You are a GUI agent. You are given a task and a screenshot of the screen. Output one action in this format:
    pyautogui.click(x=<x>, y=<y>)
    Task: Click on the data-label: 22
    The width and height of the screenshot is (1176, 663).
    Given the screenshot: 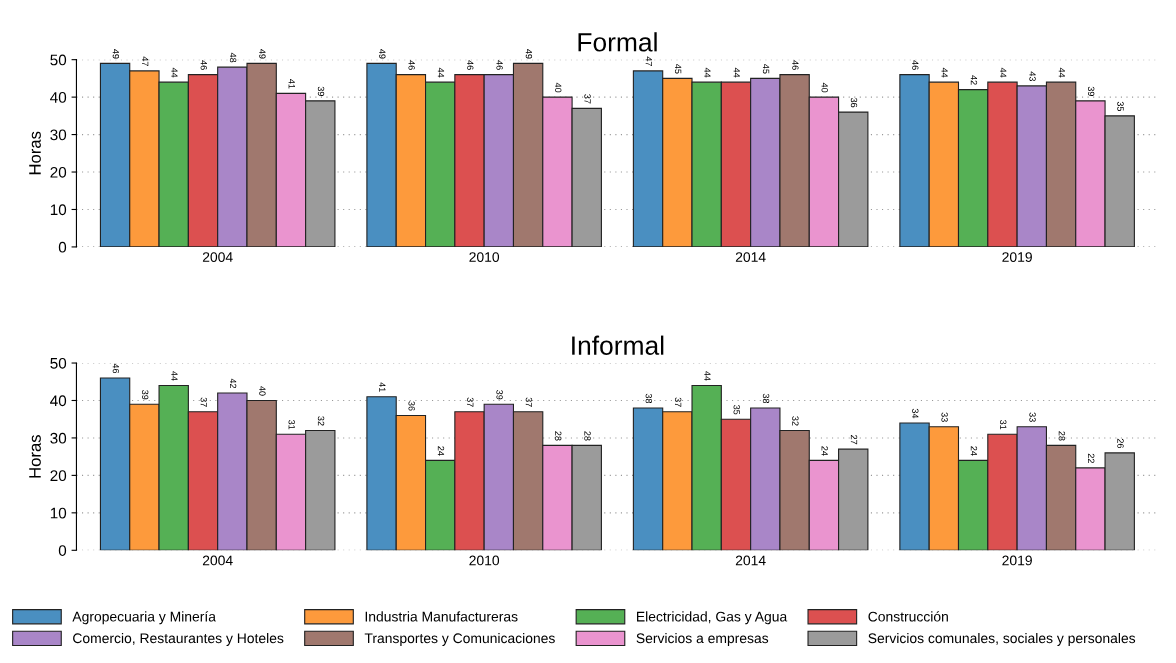 What is the action you would take?
    pyautogui.click(x=1091, y=458)
    